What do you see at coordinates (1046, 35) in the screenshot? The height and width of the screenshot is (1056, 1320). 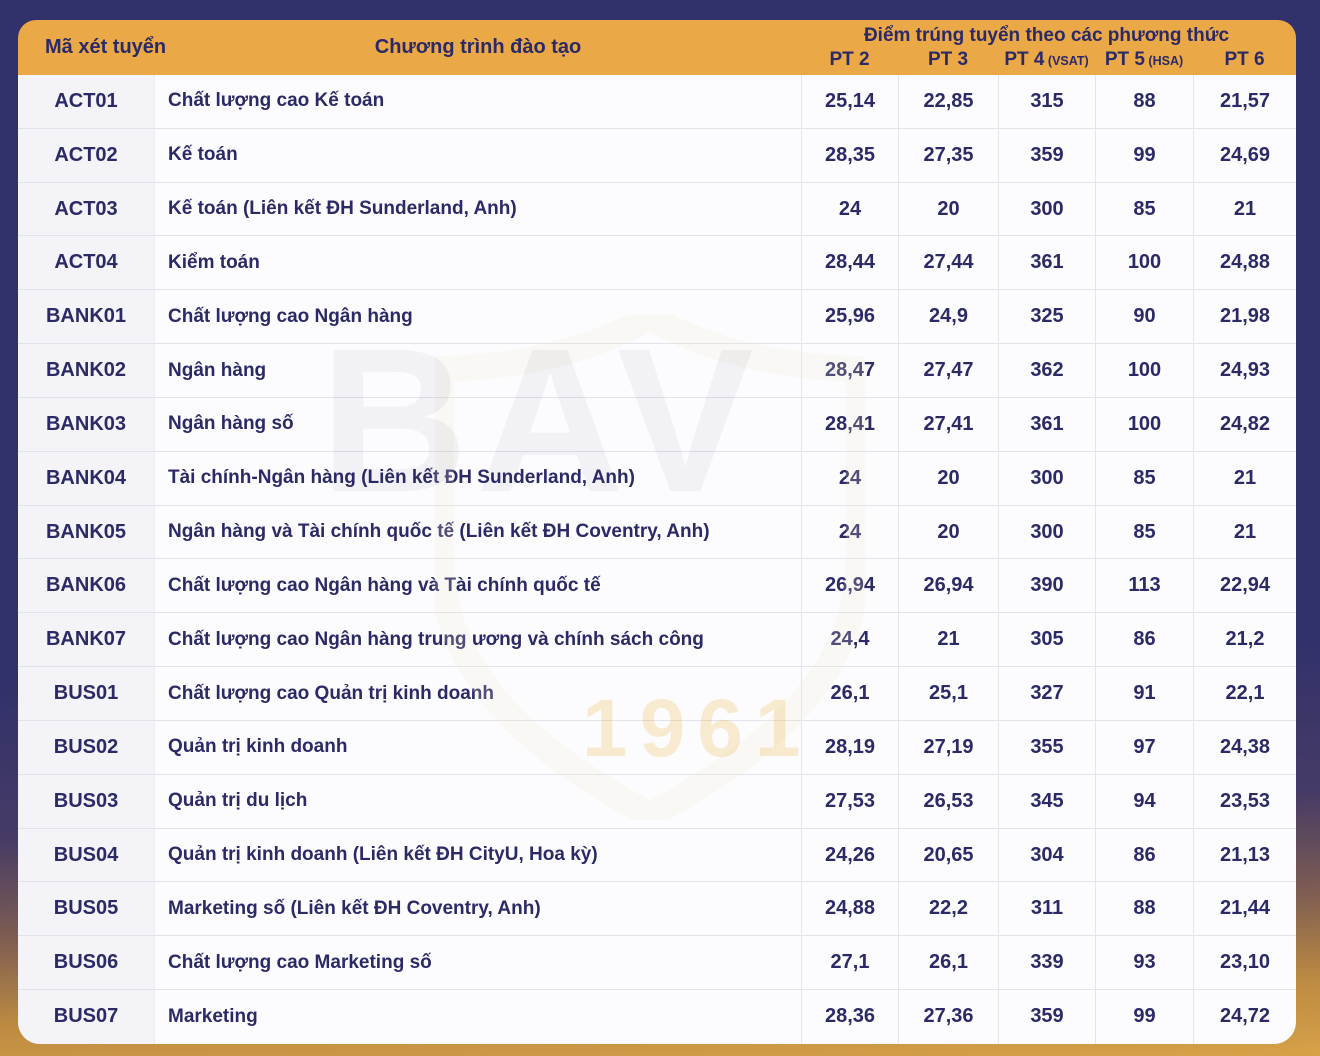 I see `header-scores-group-title: Điểm trúng tuyển theo các phương thức` at bounding box center [1046, 35].